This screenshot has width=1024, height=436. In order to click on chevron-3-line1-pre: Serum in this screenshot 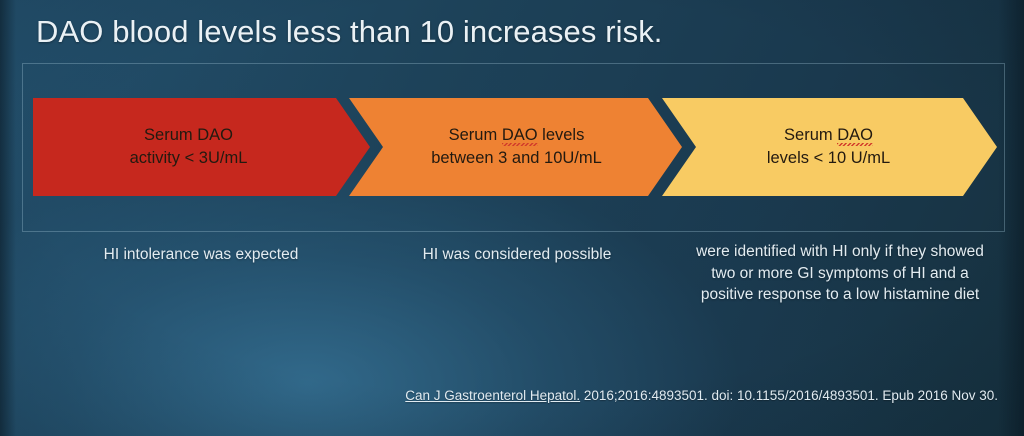, I will do `click(811, 134)`.